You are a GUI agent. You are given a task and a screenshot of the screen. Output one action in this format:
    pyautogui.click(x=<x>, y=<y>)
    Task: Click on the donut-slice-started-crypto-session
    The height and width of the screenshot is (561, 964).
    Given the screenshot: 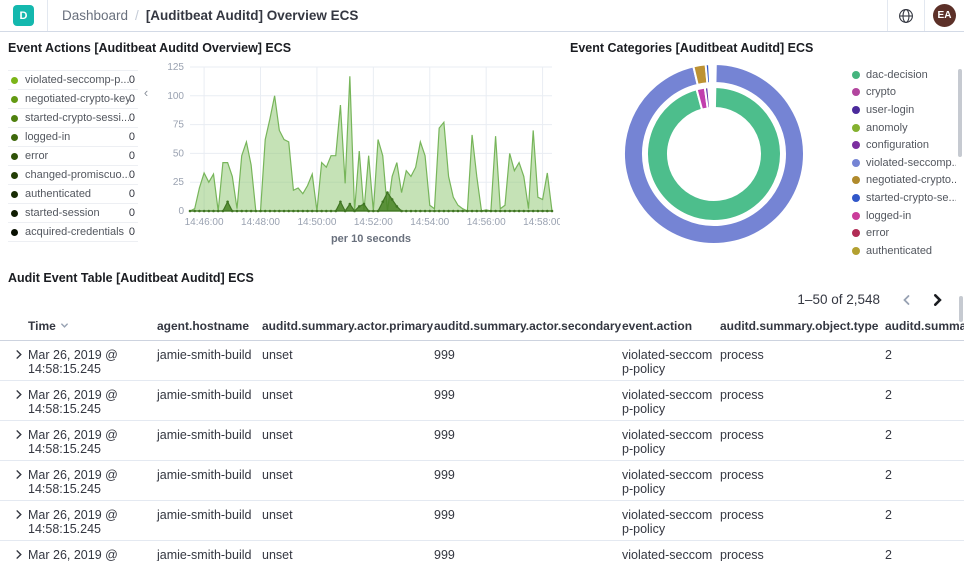 What is the action you would take?
    pyautogui.click(x=708, y=74)
    